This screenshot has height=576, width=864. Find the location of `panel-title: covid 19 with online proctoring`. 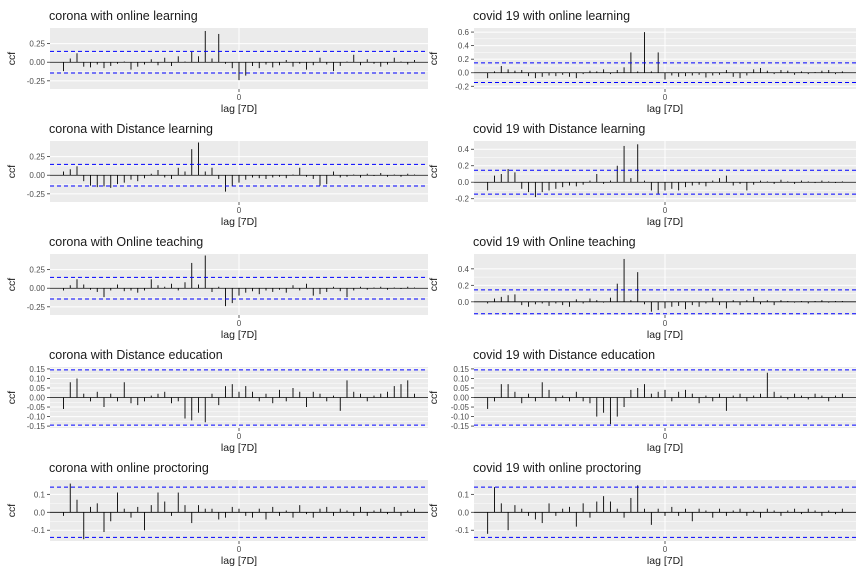

panel-title: covid 19 with online proctoring is located at coordinates (557, 468).